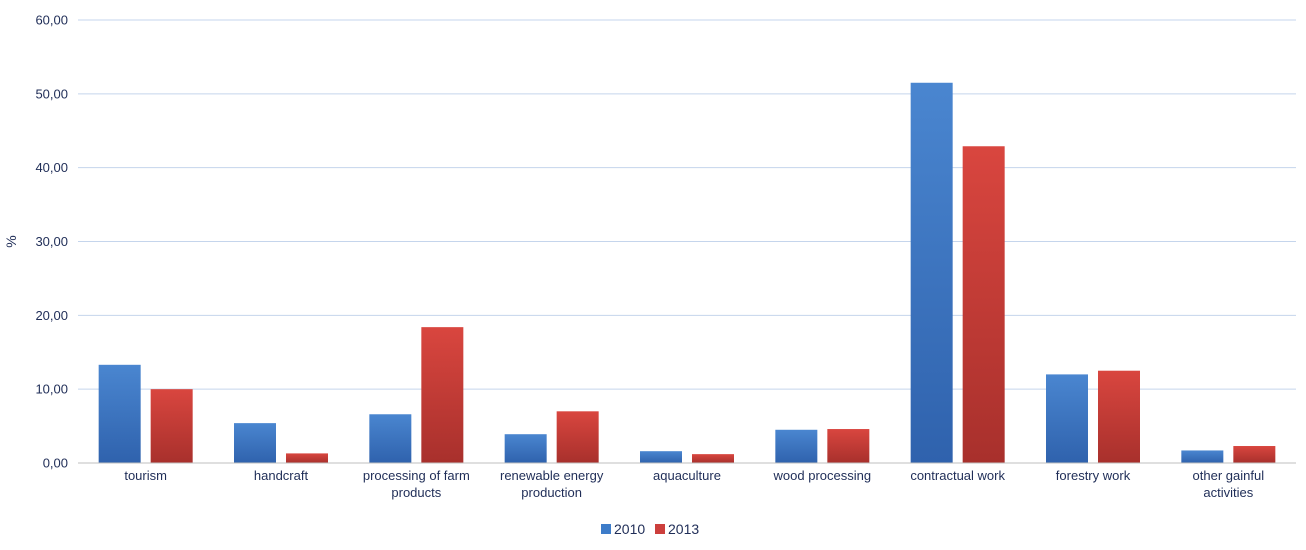  I want to click on legend-swatch-2010, so click(606, 529).